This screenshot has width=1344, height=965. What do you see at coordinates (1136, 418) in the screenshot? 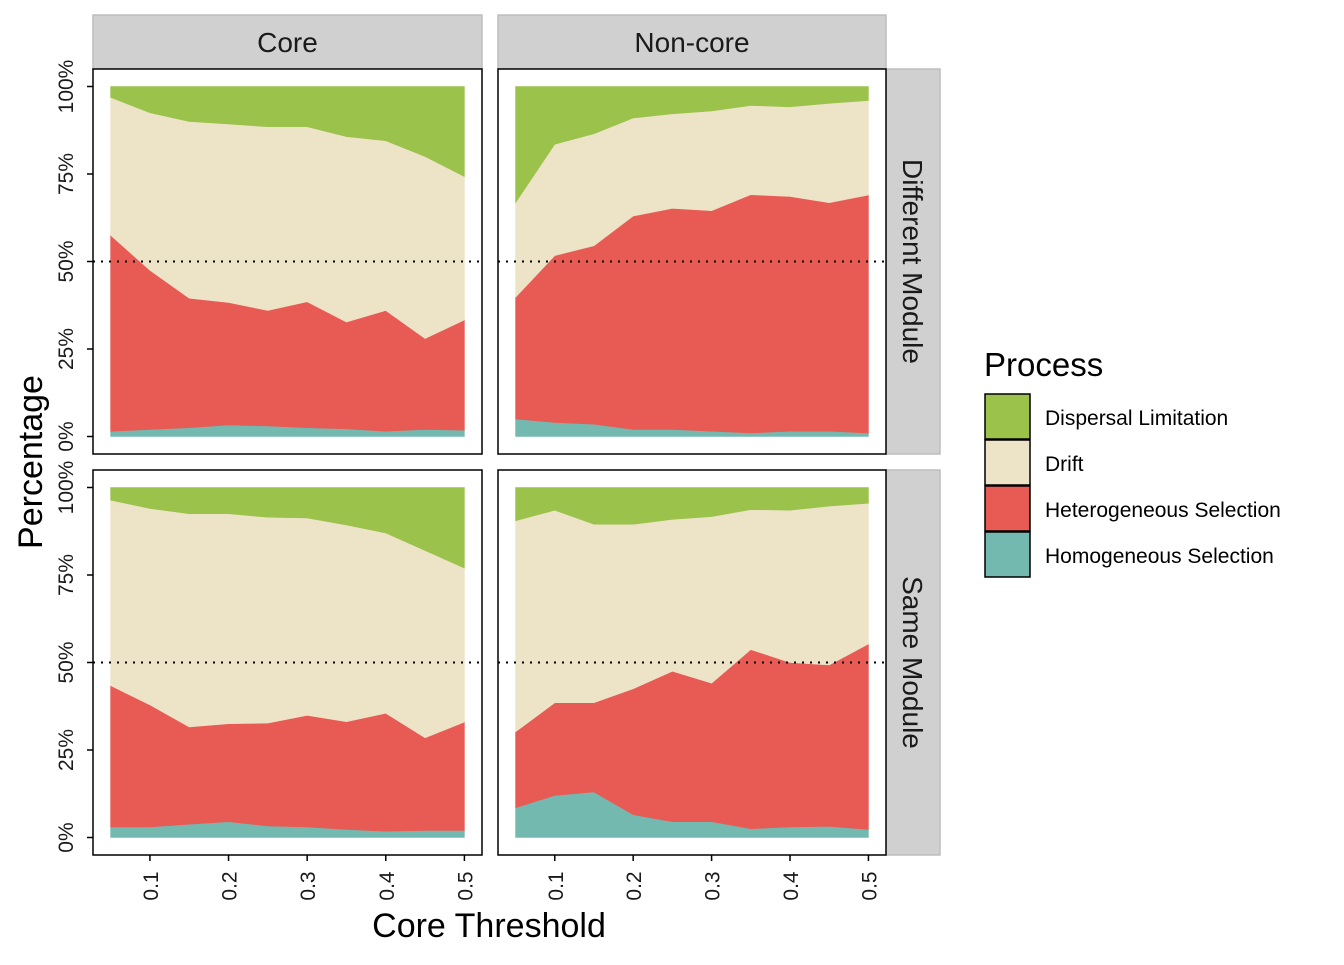
I see `legend-label: Dispersal Limitation` at bounding box center [1136, 418].